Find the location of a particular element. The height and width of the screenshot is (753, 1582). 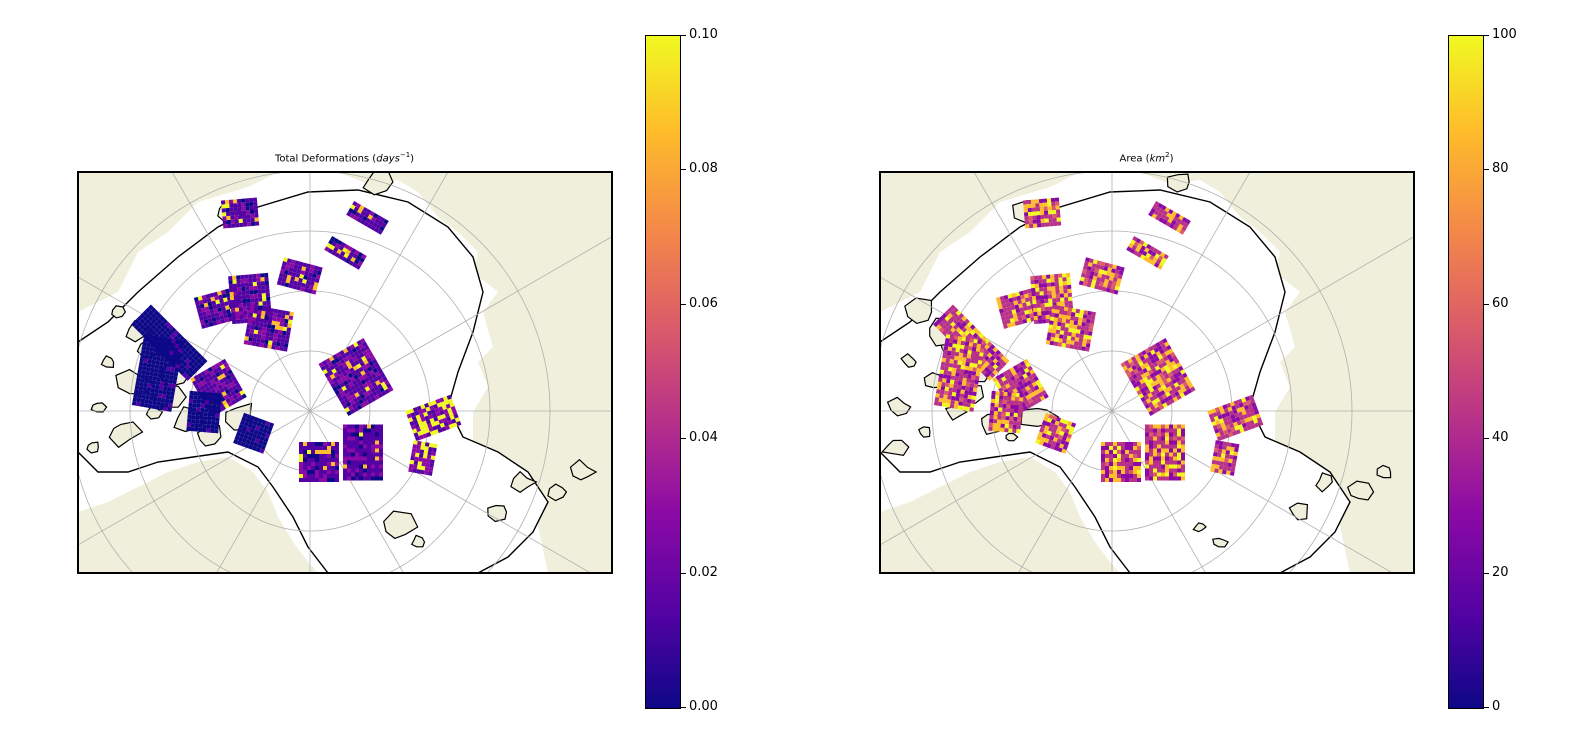

colorbar-tick-label: 20 is located at coordinates (1500, 572).